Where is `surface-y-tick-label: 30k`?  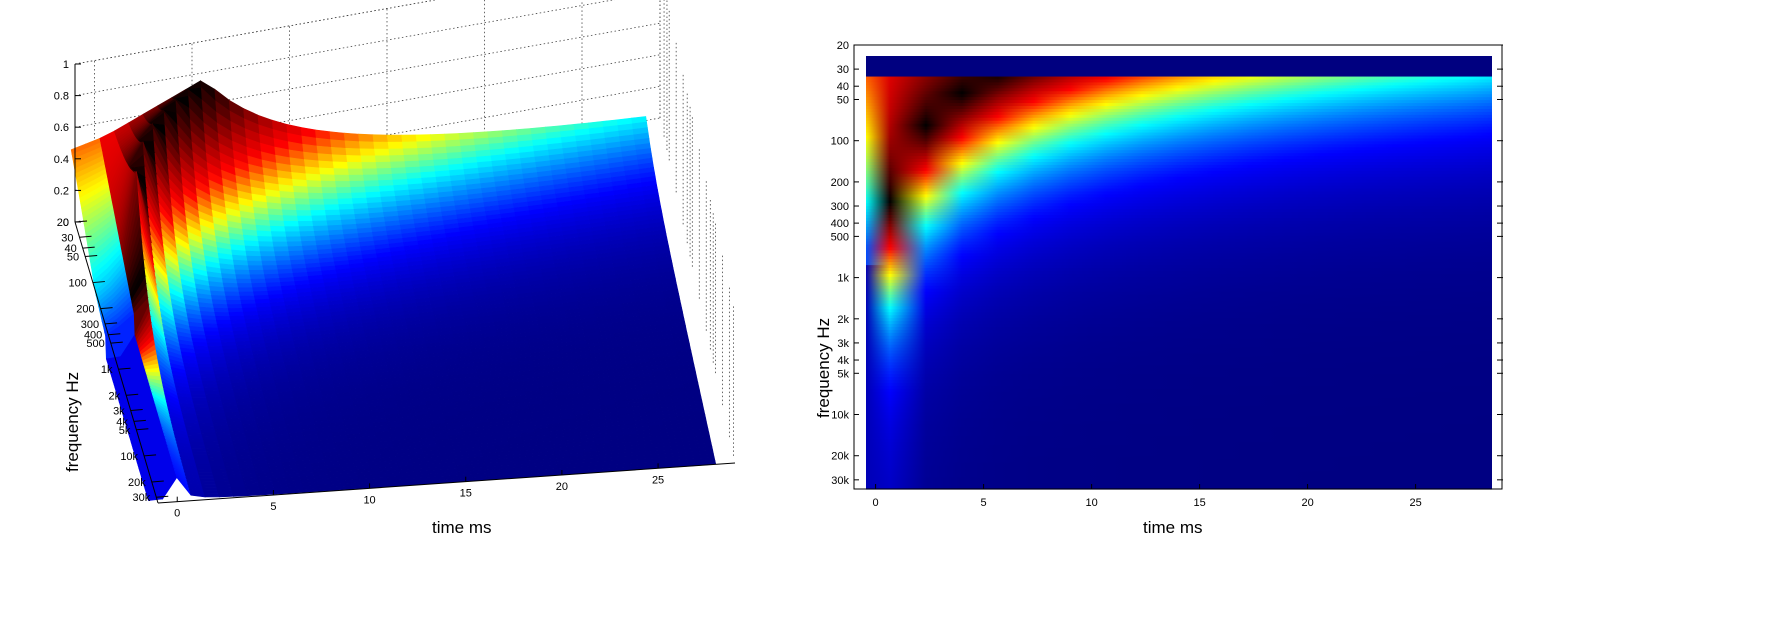 surface-y-tick-label: 30k is located at coordinates (142, 498).